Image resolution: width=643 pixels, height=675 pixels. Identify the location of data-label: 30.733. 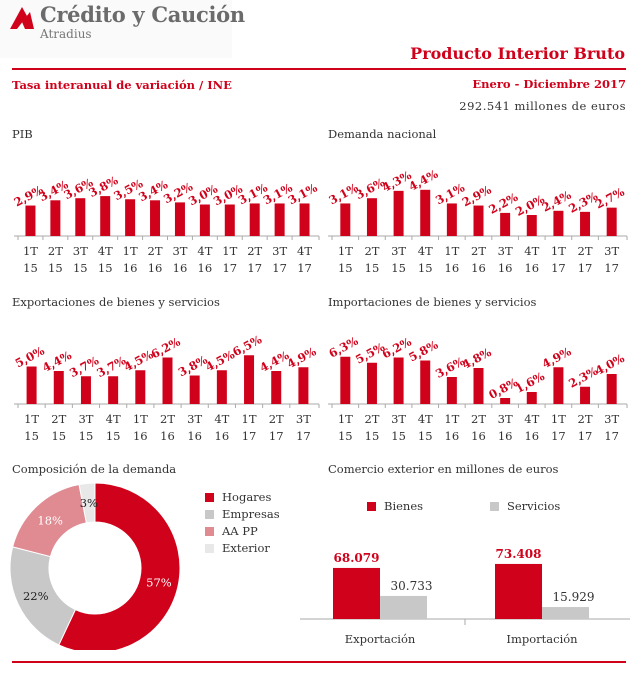
(412, 586).